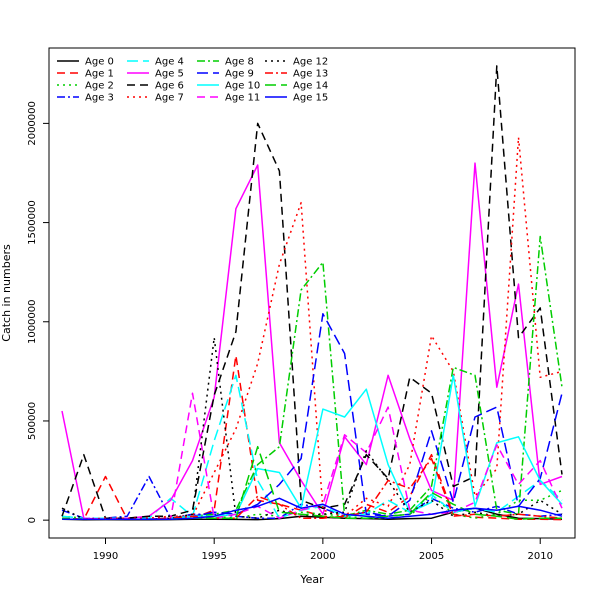 The image size is (600, 600). Describe the element at coordinates (169, 86) in the screenshot. I see `legend-label: Age 6` at that location.